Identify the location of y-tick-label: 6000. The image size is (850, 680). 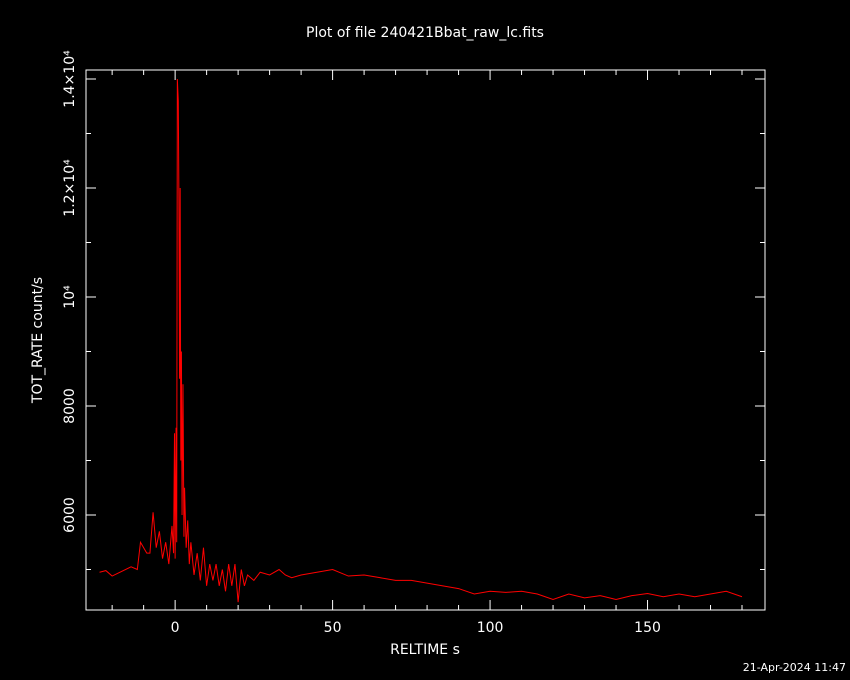
(70, 515).